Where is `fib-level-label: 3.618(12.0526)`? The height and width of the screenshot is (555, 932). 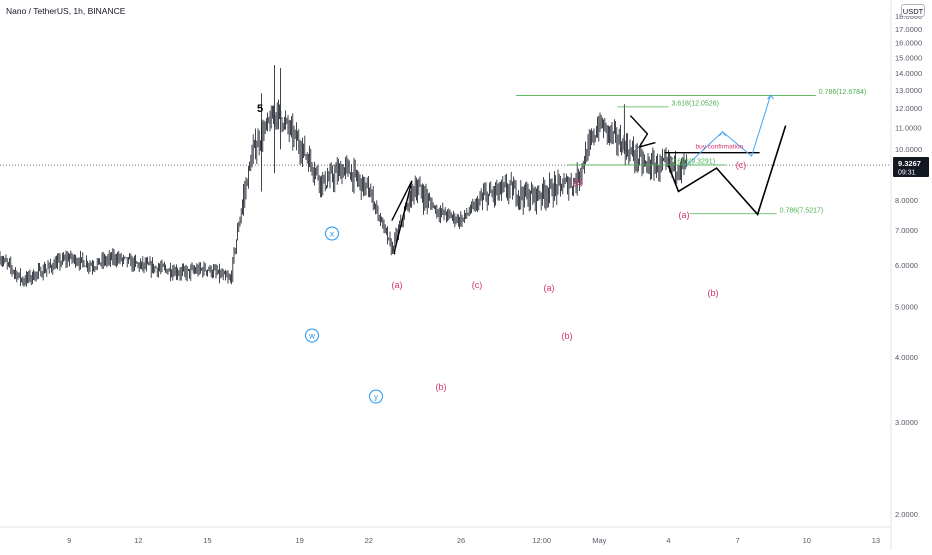 fib-level-label: 3.618(12.0526) is located at coordinates (694, 103).